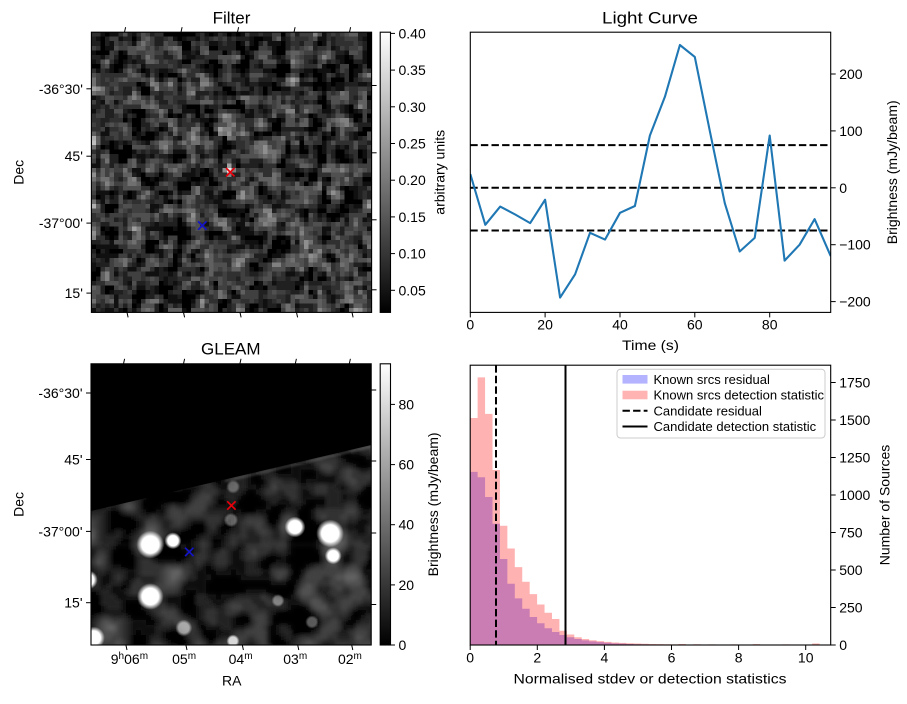  Describe the element at coordinates (851, 533) in the screenshot. I see `svg-text: 750` at that location.